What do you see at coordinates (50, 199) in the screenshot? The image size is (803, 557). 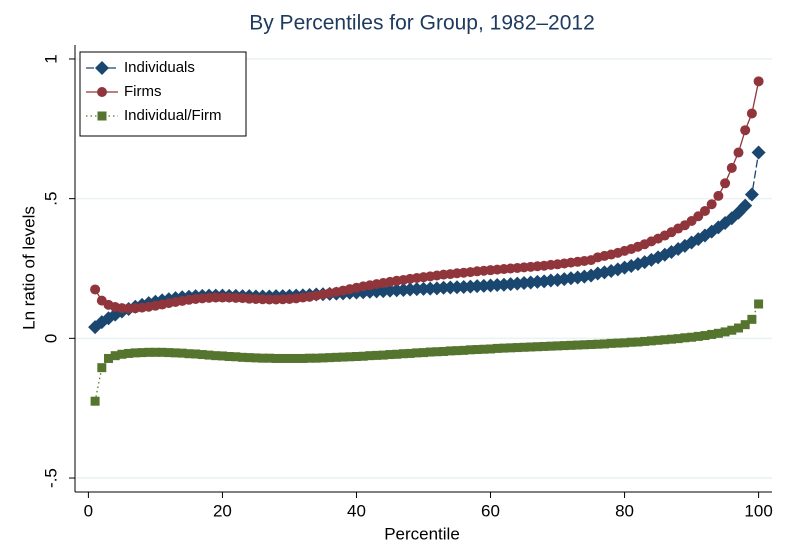 I see `y-tick-label: .5` at bounding box center [50, 199].